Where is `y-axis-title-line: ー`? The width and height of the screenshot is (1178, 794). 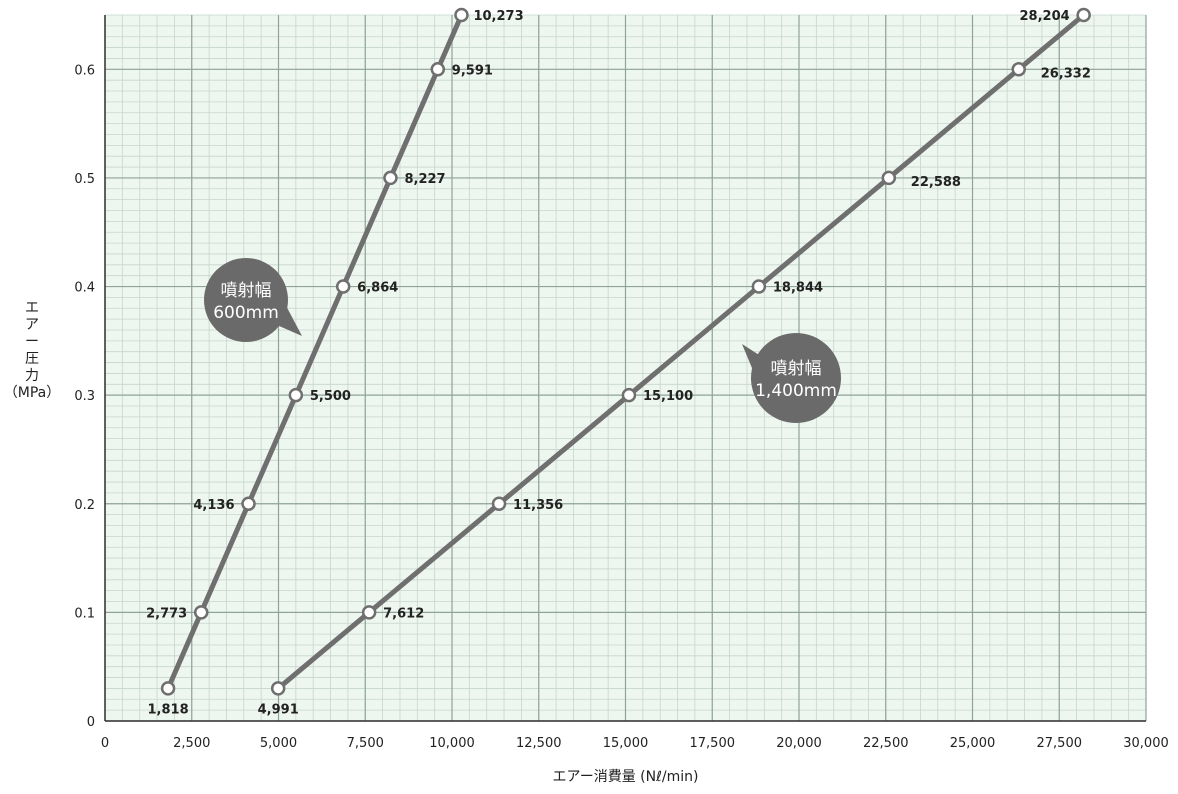 y-axis-title-line: ー is located at coordinates (32, 342).